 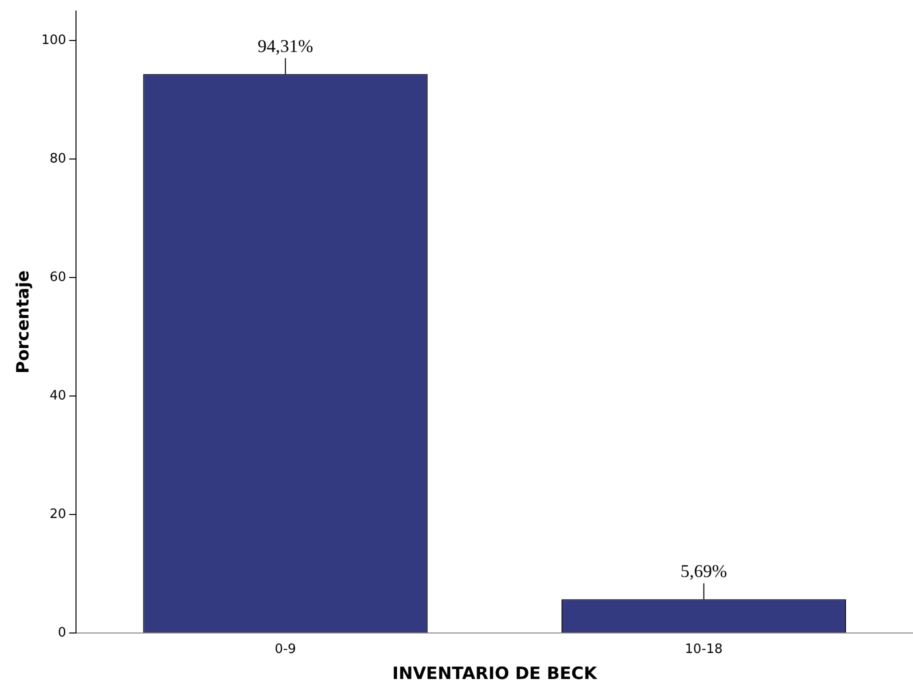 I want to click on data-label: 94,31%, so click(x=286, y=46).